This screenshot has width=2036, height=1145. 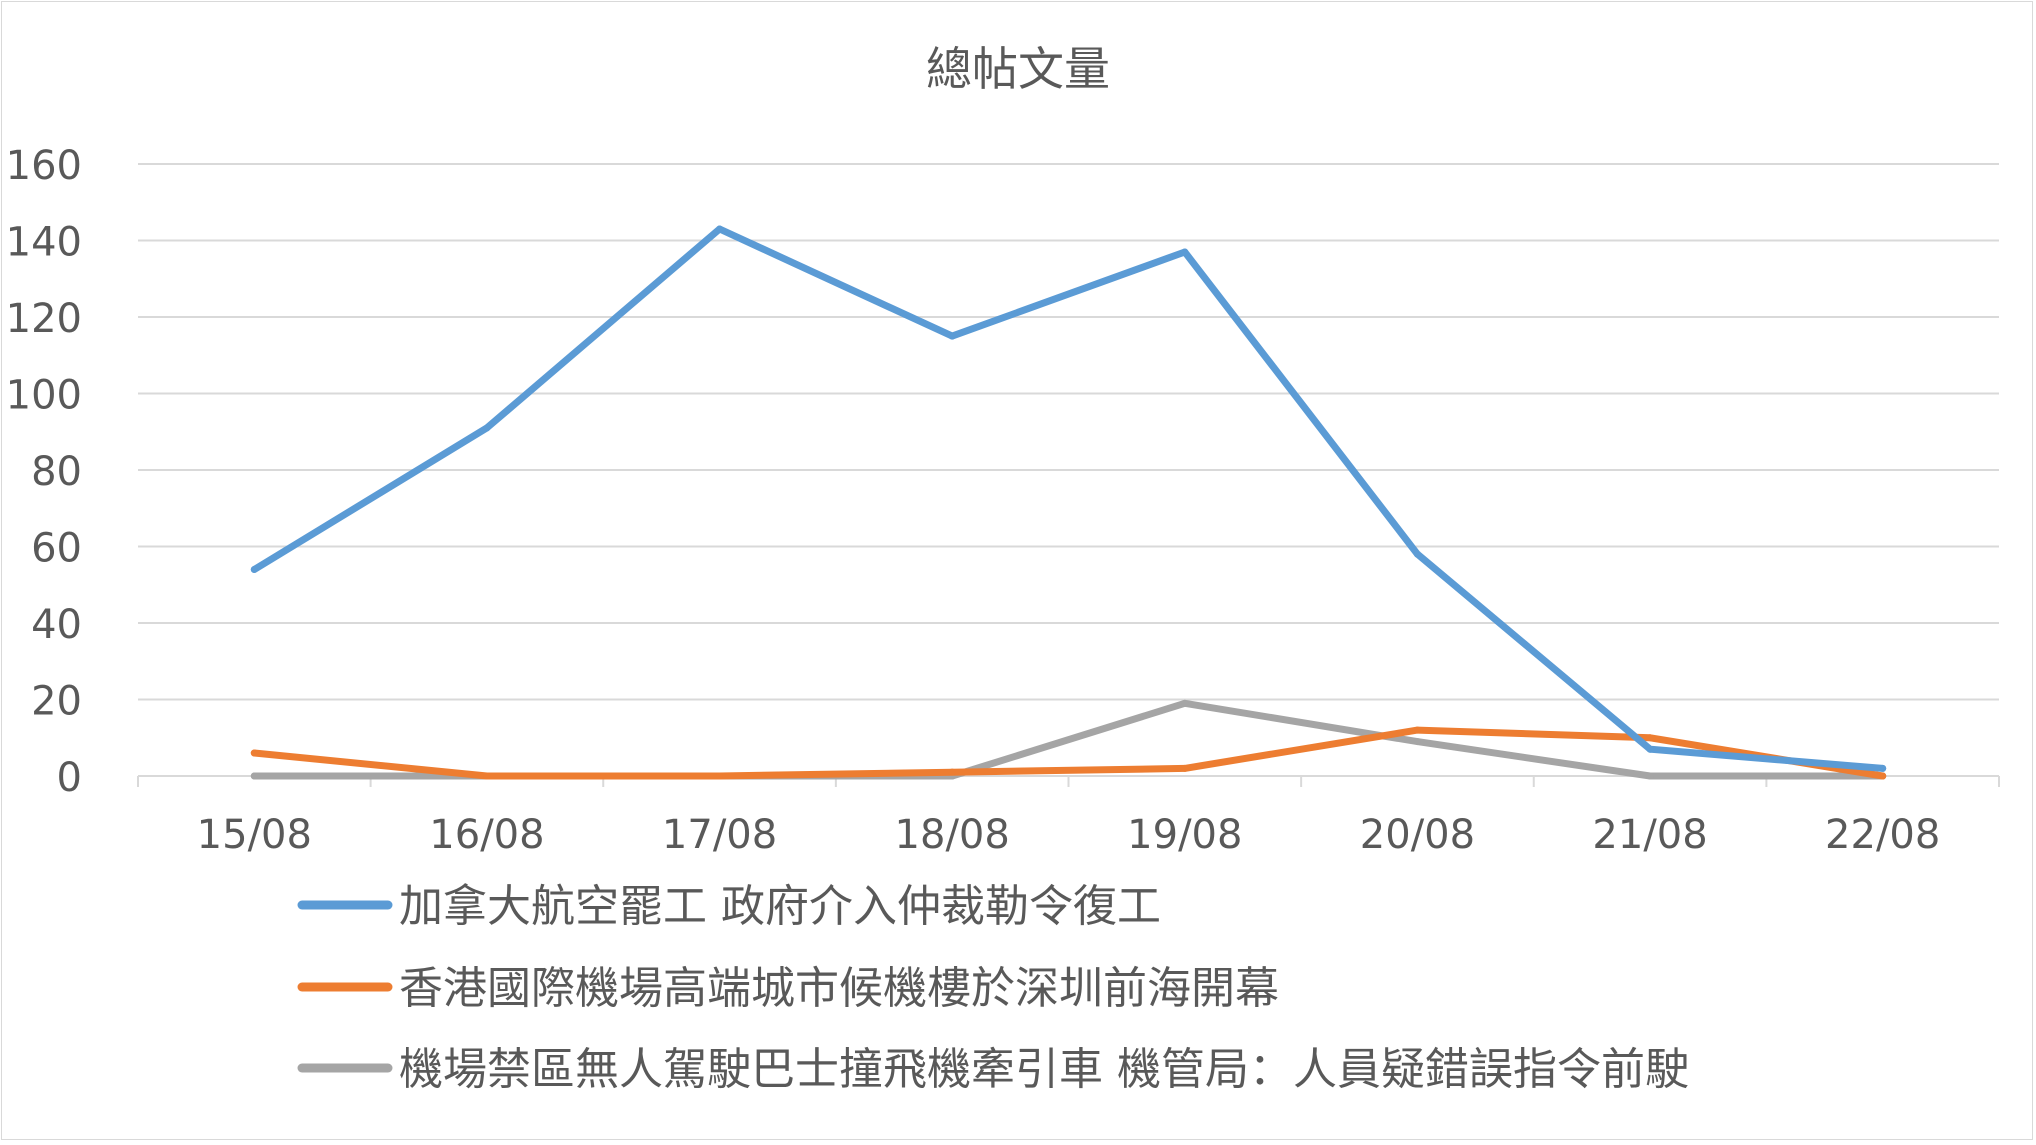 What do you see at coordinates (1417, 835) in the screenshot?
I see `x-tick-label: 20/08` at bounding box center [1417, 835].